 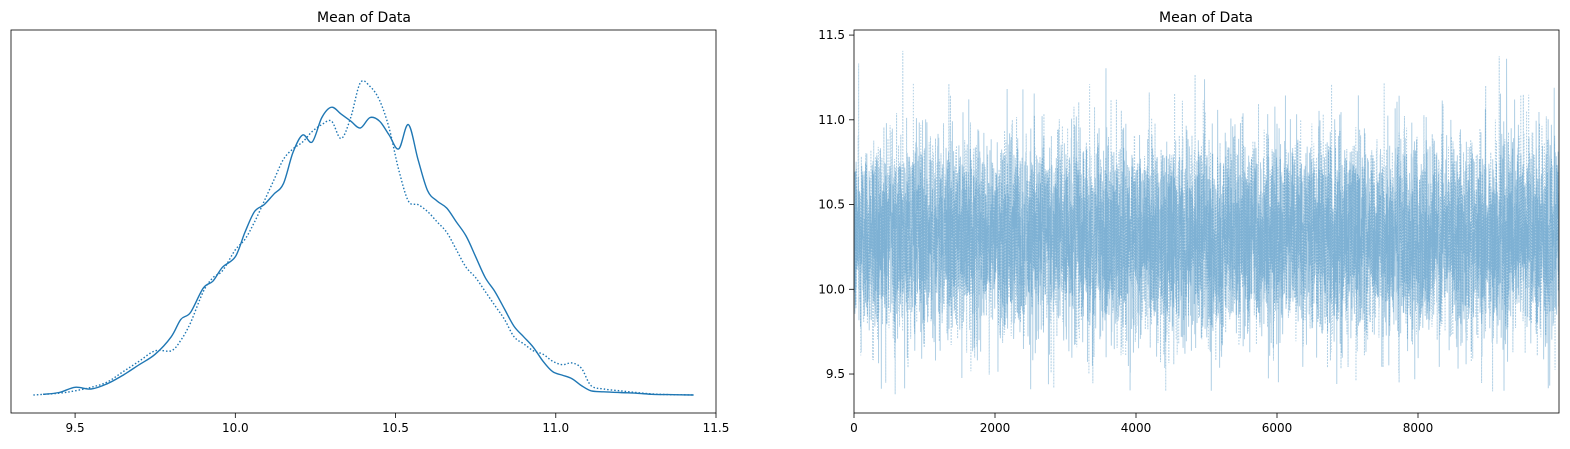 What do you see at coordinates (1136, 428) in the screenshot?
I see `trace-x-tick-label: 4000` at bounding box center [1136, 428].